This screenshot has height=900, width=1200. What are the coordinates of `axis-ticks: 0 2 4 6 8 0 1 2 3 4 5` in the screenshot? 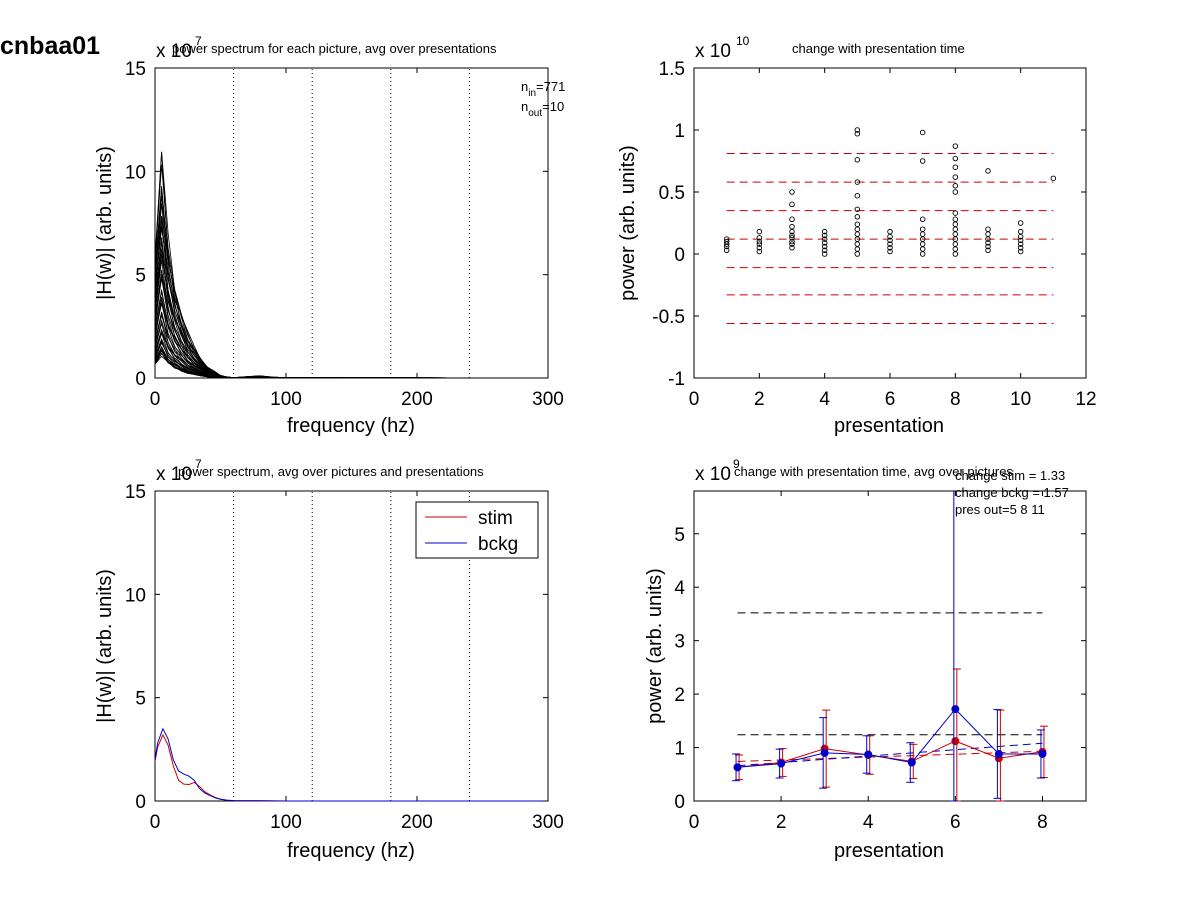 It's located at (880, 662).